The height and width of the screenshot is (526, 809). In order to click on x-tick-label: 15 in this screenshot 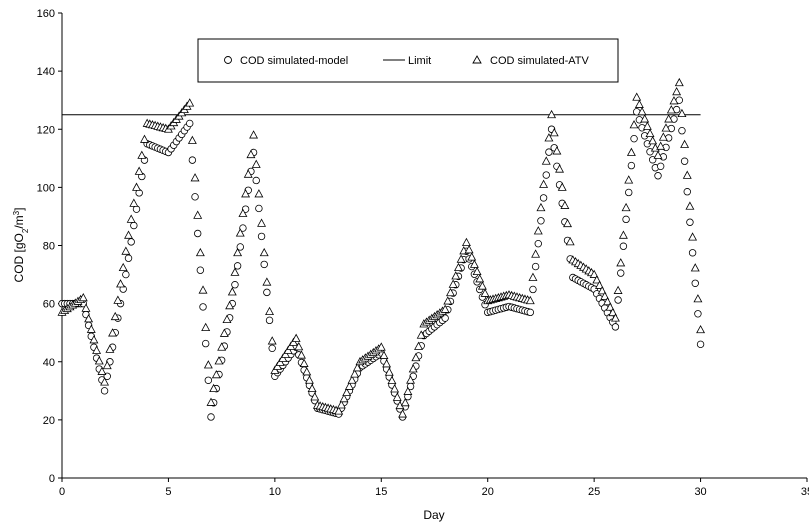, I will do `click(381, 492)`.